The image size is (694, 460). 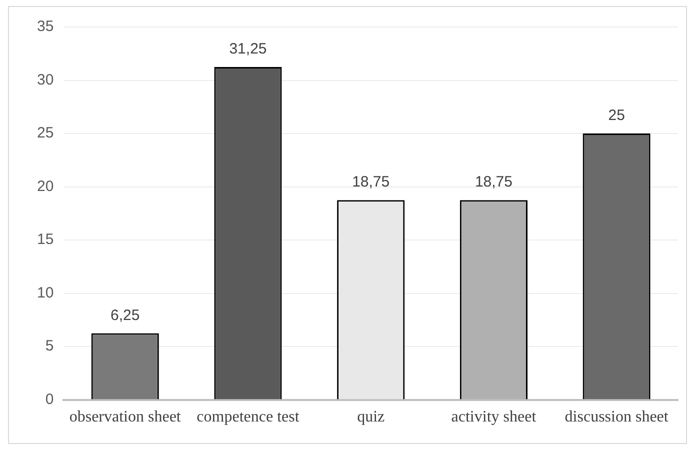 I want to click on x-tick-label: activity sheet, so click(x=494, y=417).